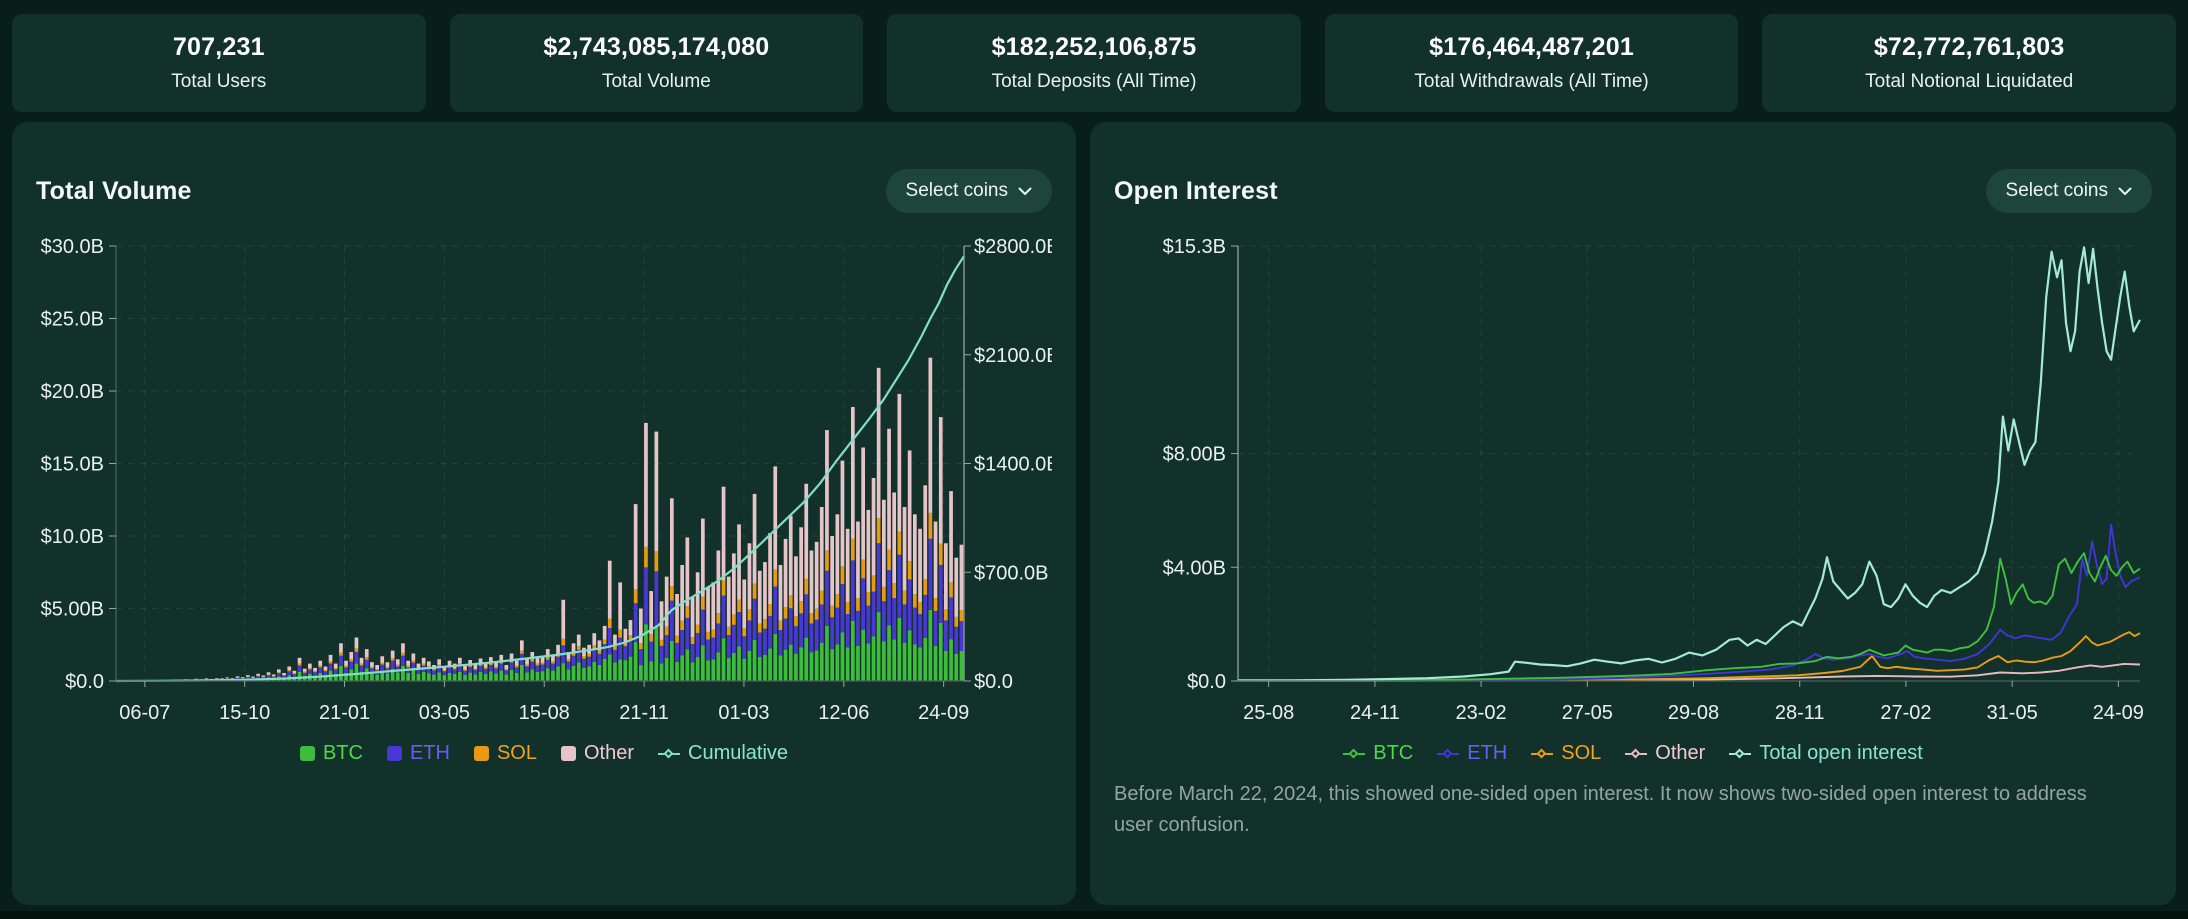  I want to click on oi-select-coins-button: Select coins, so click(2068, 191).